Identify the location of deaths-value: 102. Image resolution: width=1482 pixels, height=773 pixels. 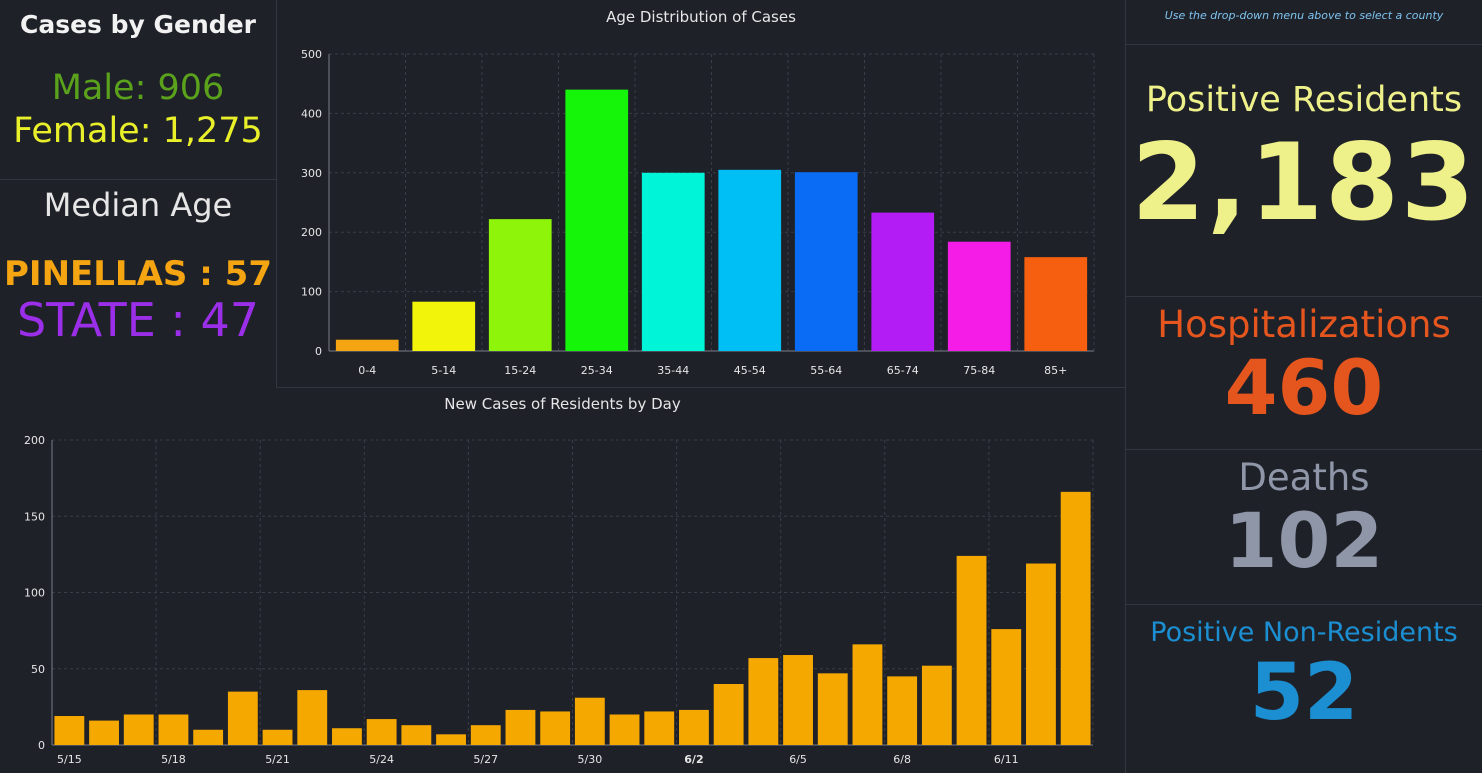
(1304, 540).